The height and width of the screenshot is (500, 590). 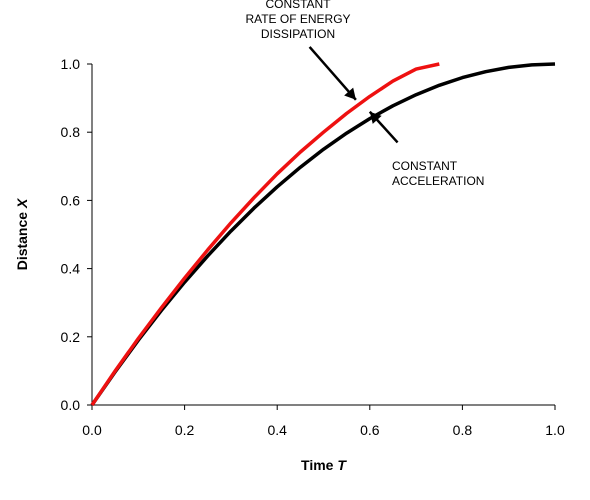 I want to click on annotation-label: CONSTANT RATE OF ENERGY DISSIPATION, so click(x=297, y=20).